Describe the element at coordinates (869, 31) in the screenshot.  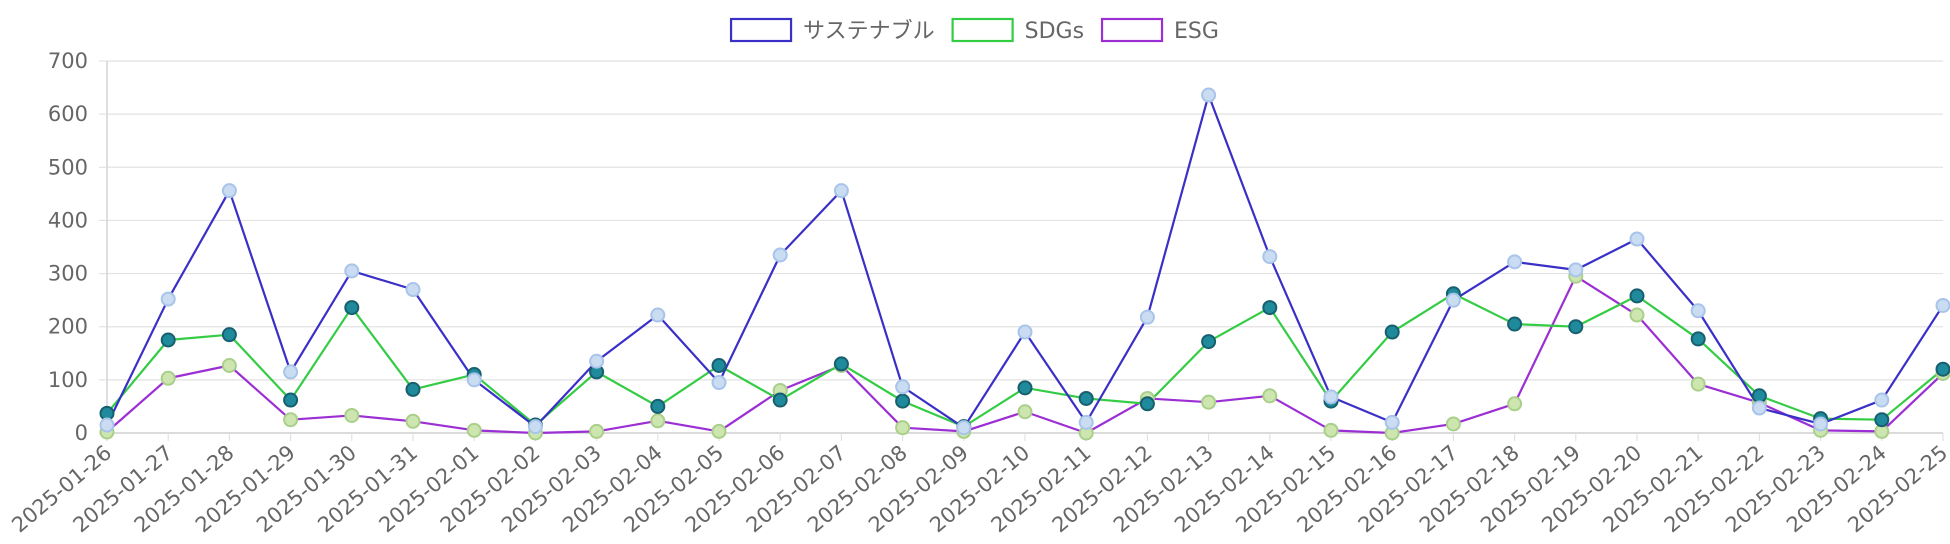
I see `legend-label: サステナブル` at that location.